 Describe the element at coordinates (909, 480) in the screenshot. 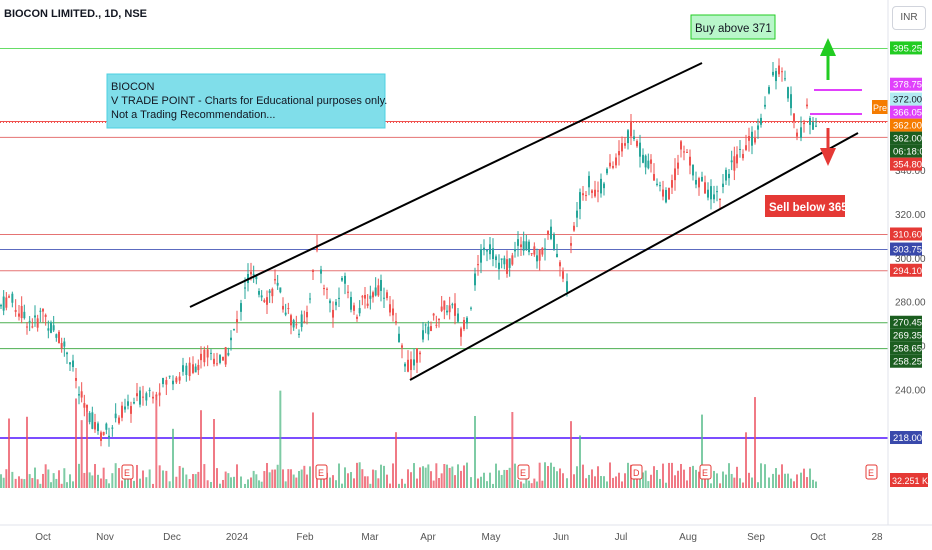

I see `volume-tag` at that location.